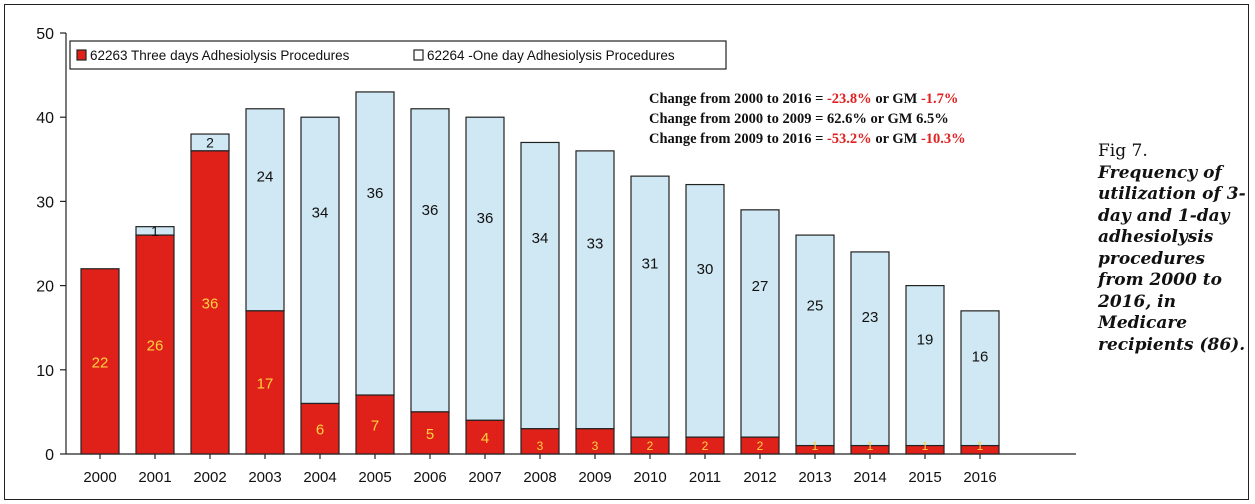 This screenshot has height=504, width=1255. Describe the element at coordinates (210, 142) in the screenshot. I see `data-label-one-day: 2` at that location.